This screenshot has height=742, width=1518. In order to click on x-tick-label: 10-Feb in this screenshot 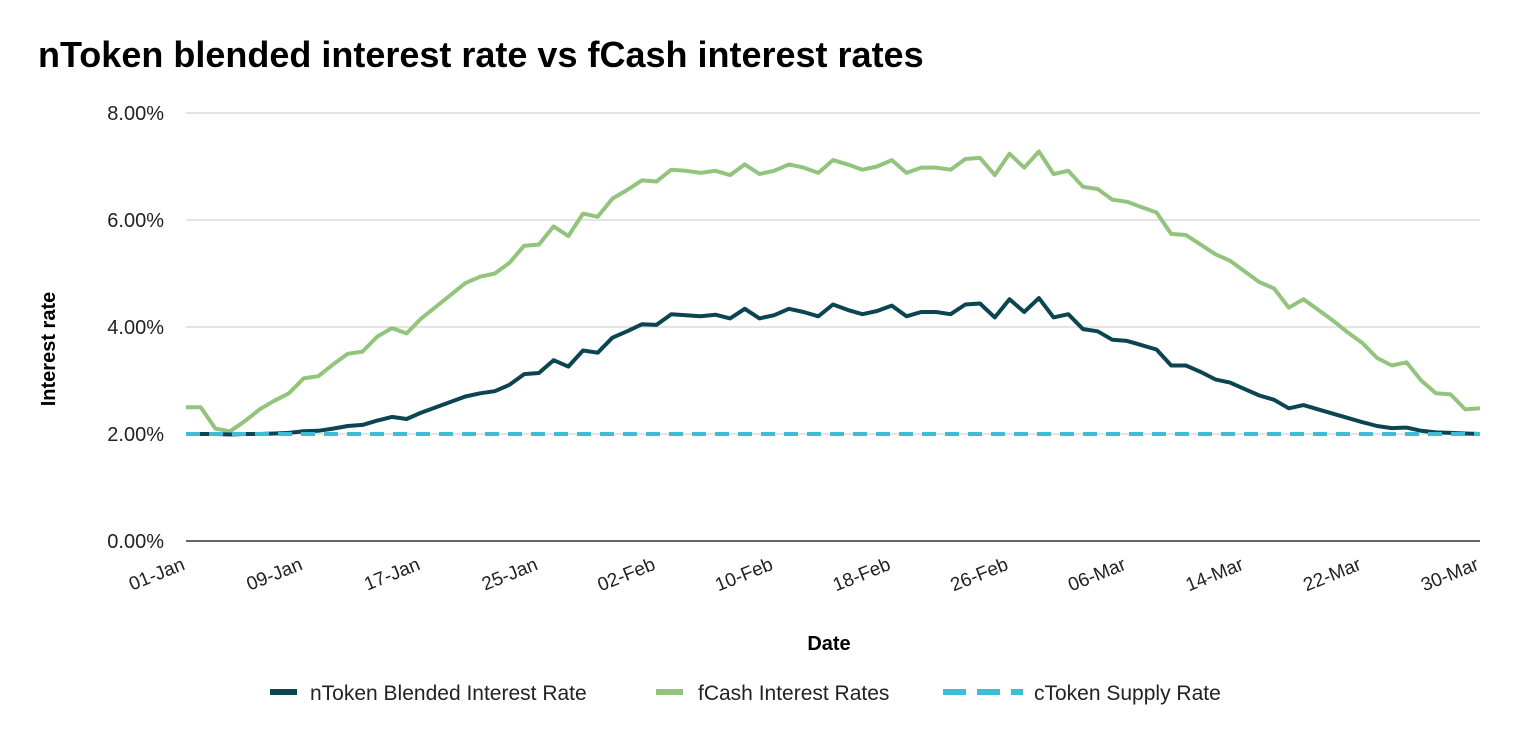, I will do `click(744, 575)`.